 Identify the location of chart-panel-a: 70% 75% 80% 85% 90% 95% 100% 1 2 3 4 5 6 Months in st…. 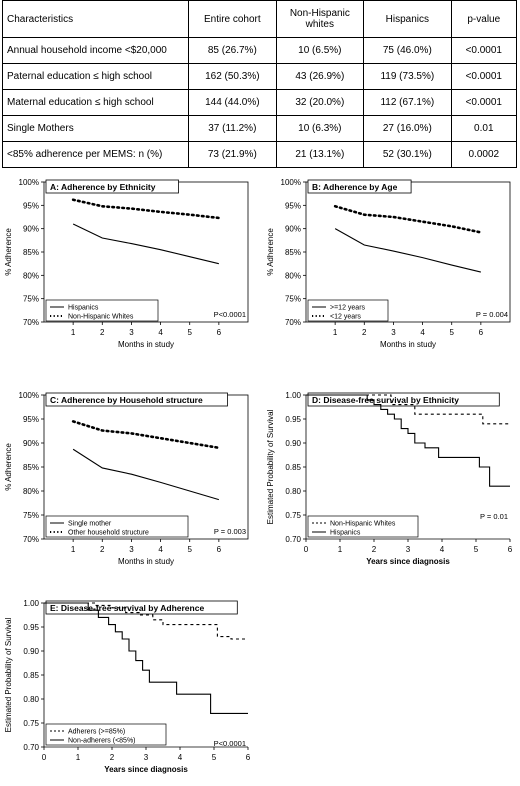
(130, 269).